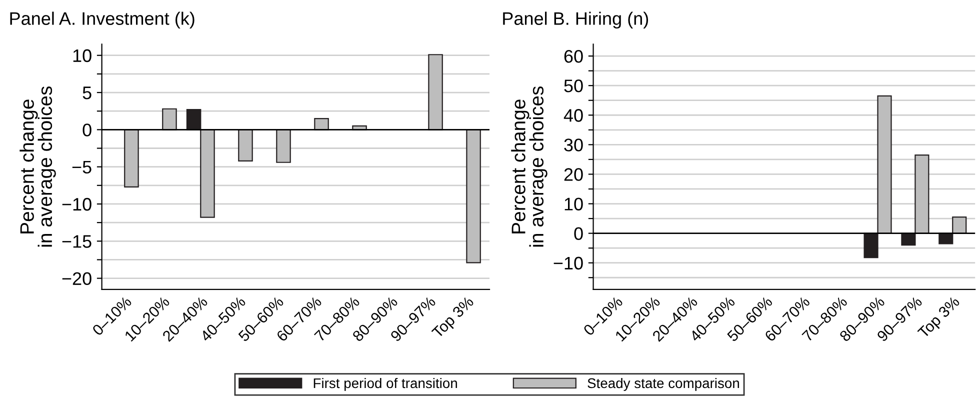  Describe the element at coordinates (102, 20) in the screenshot. I see `chart-title: Panel A. Investment (k)` at that location.